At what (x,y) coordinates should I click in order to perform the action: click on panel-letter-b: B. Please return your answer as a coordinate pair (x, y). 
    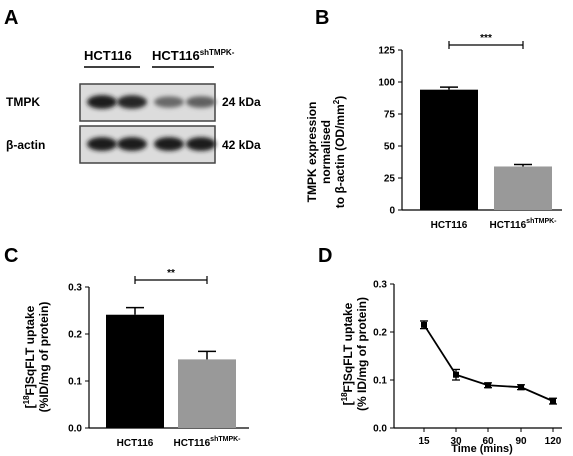
    Looking at the image, I should click on (322, 18).